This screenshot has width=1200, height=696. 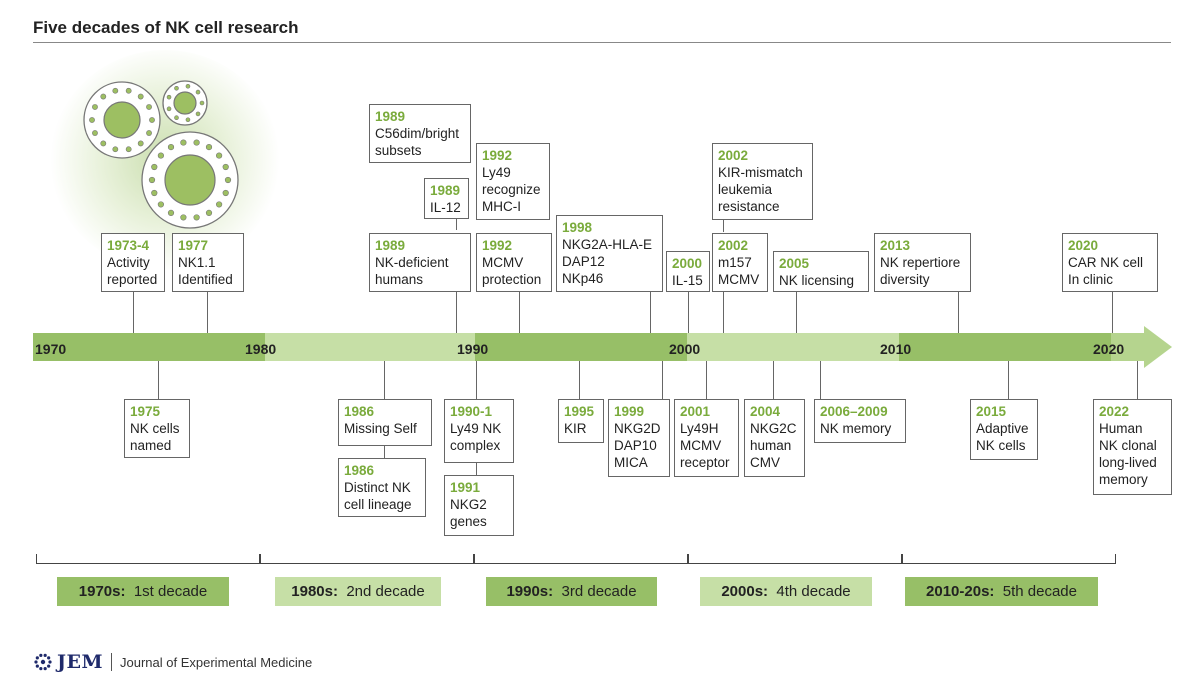 I want to click on event-text: NK cells named, so click(x=155, y=437).